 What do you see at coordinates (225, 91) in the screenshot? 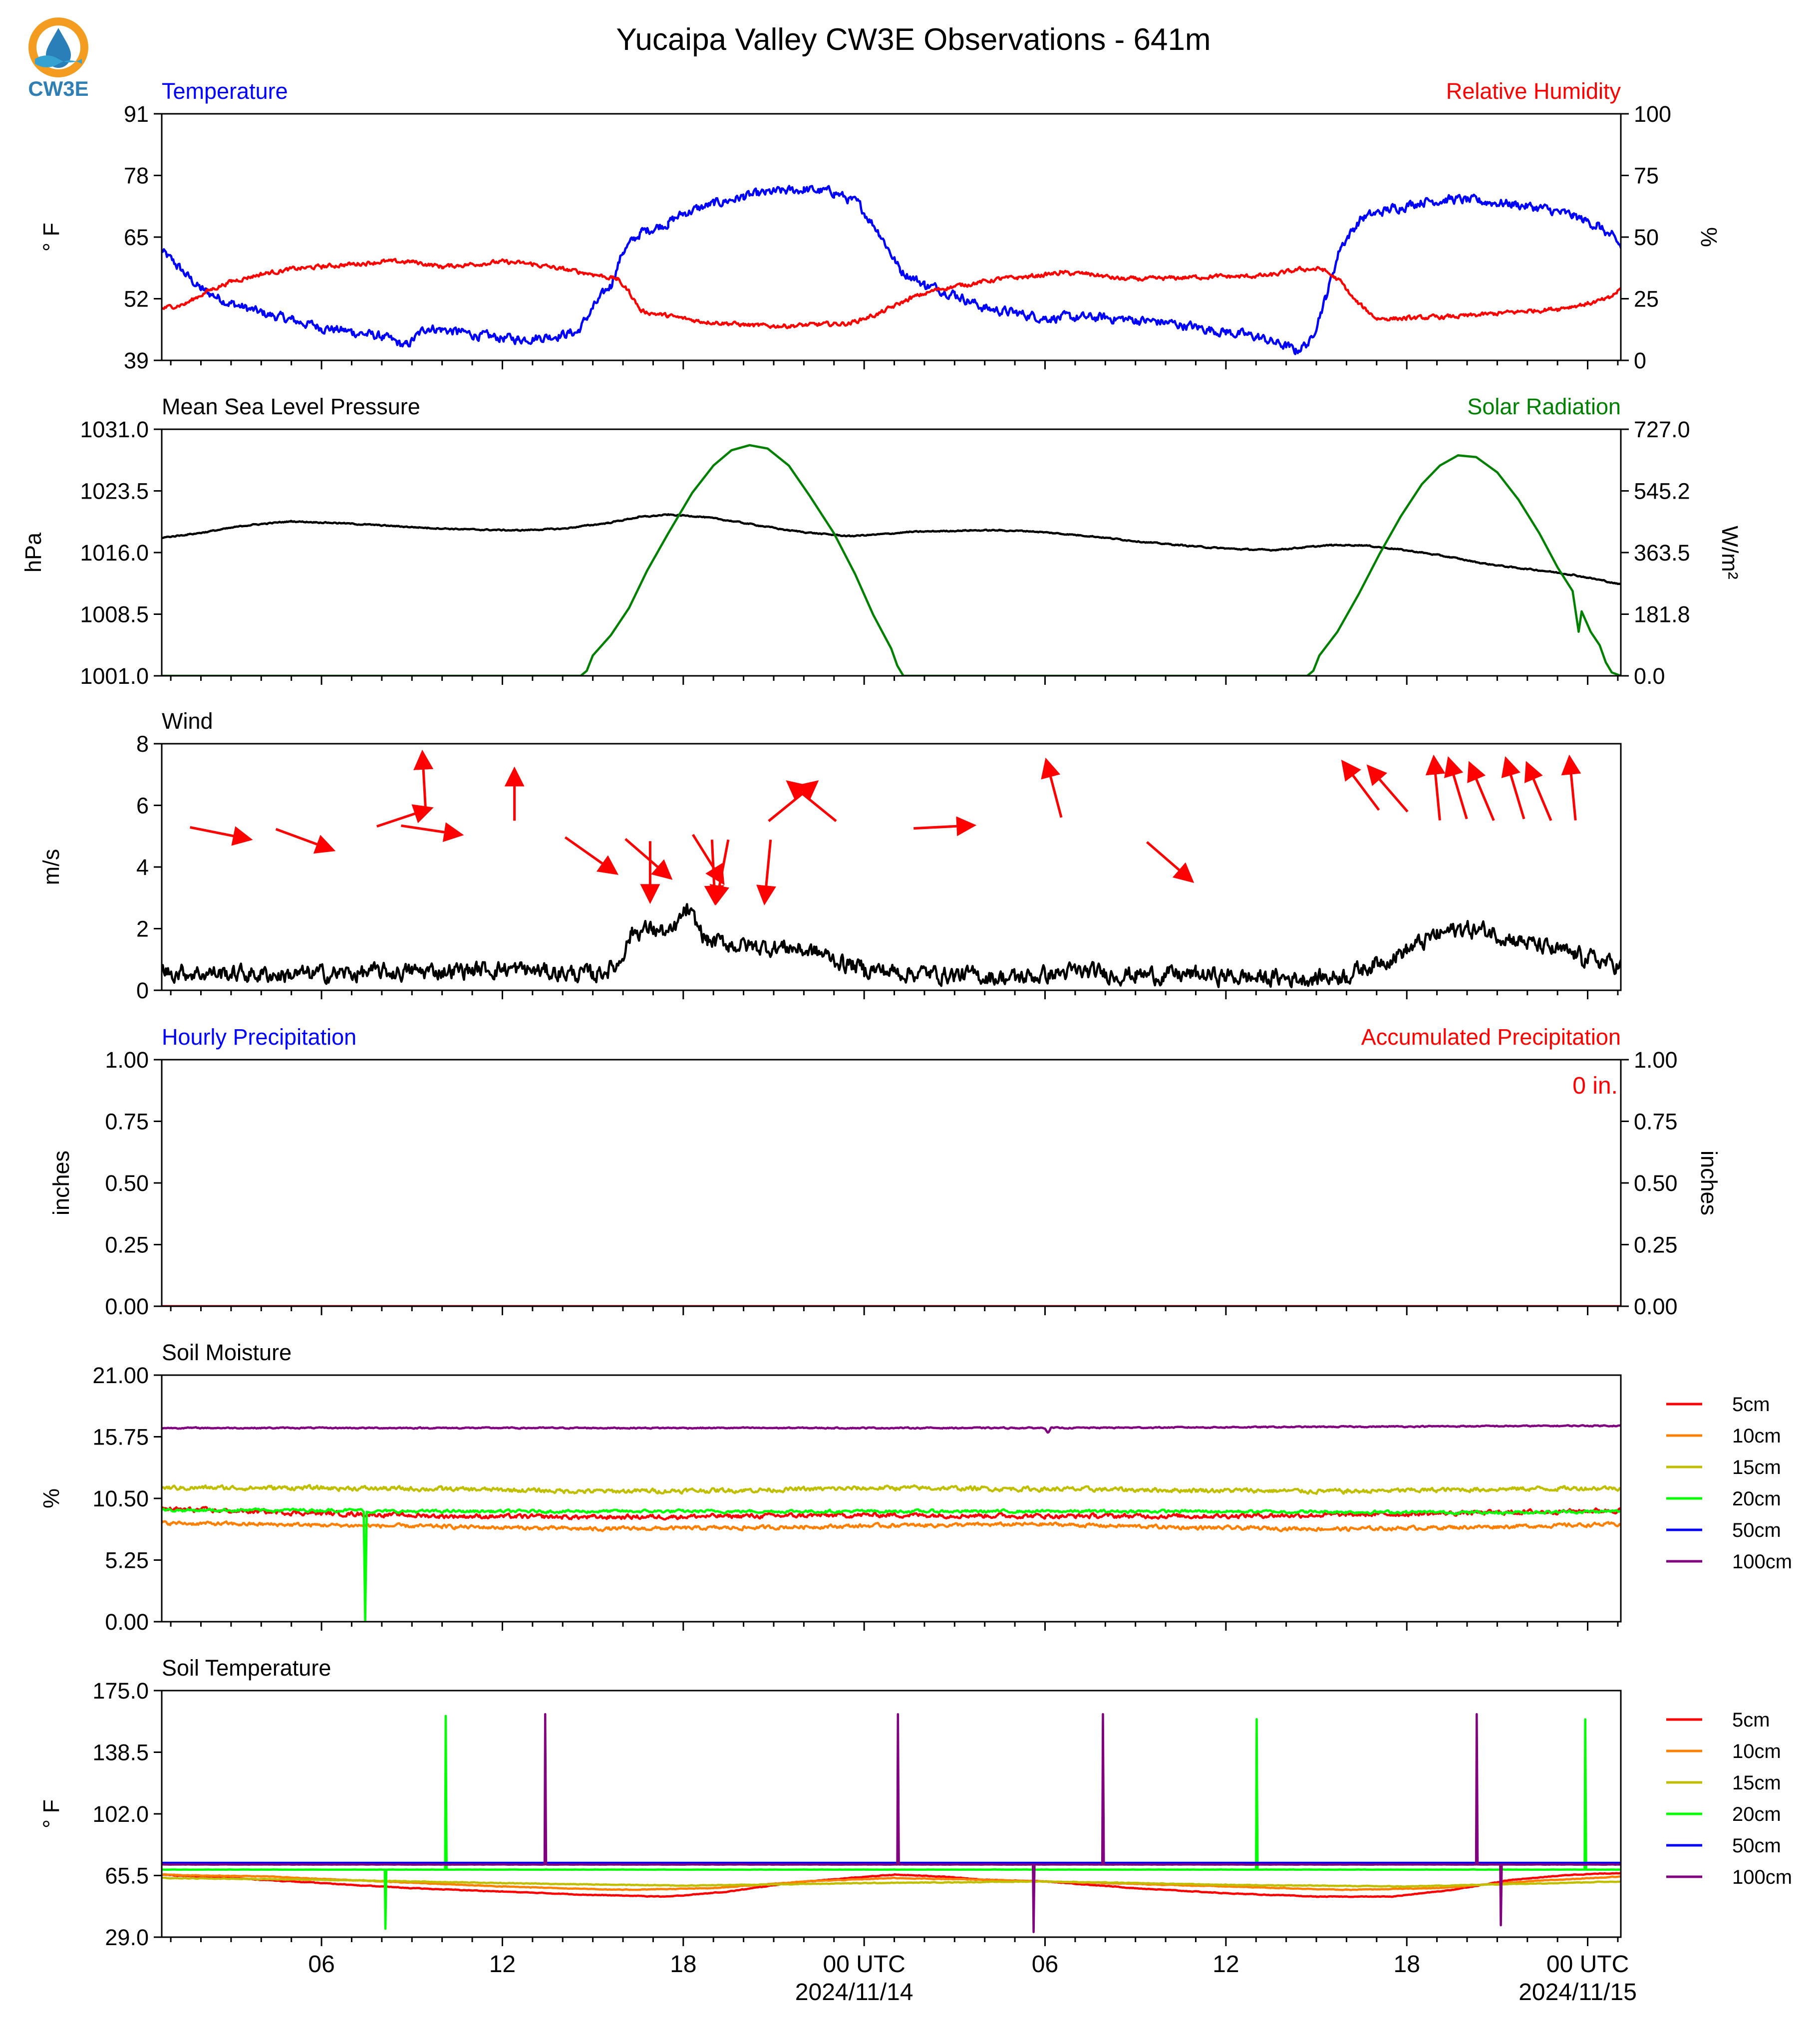
I see `panel-title-left: Temperature` at bounding box center [225, 91].